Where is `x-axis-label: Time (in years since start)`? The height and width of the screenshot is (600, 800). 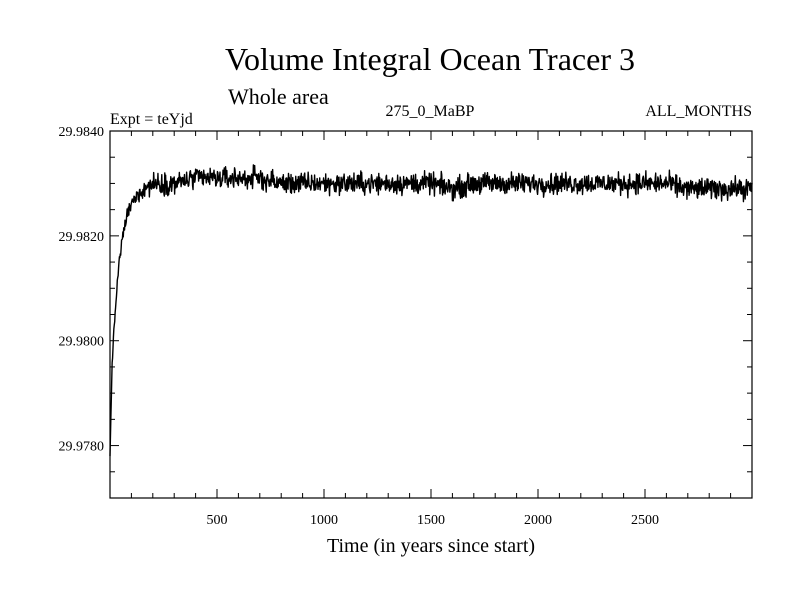
x-axis-label: Time (in years since start) is located at coordinates (431, 546).